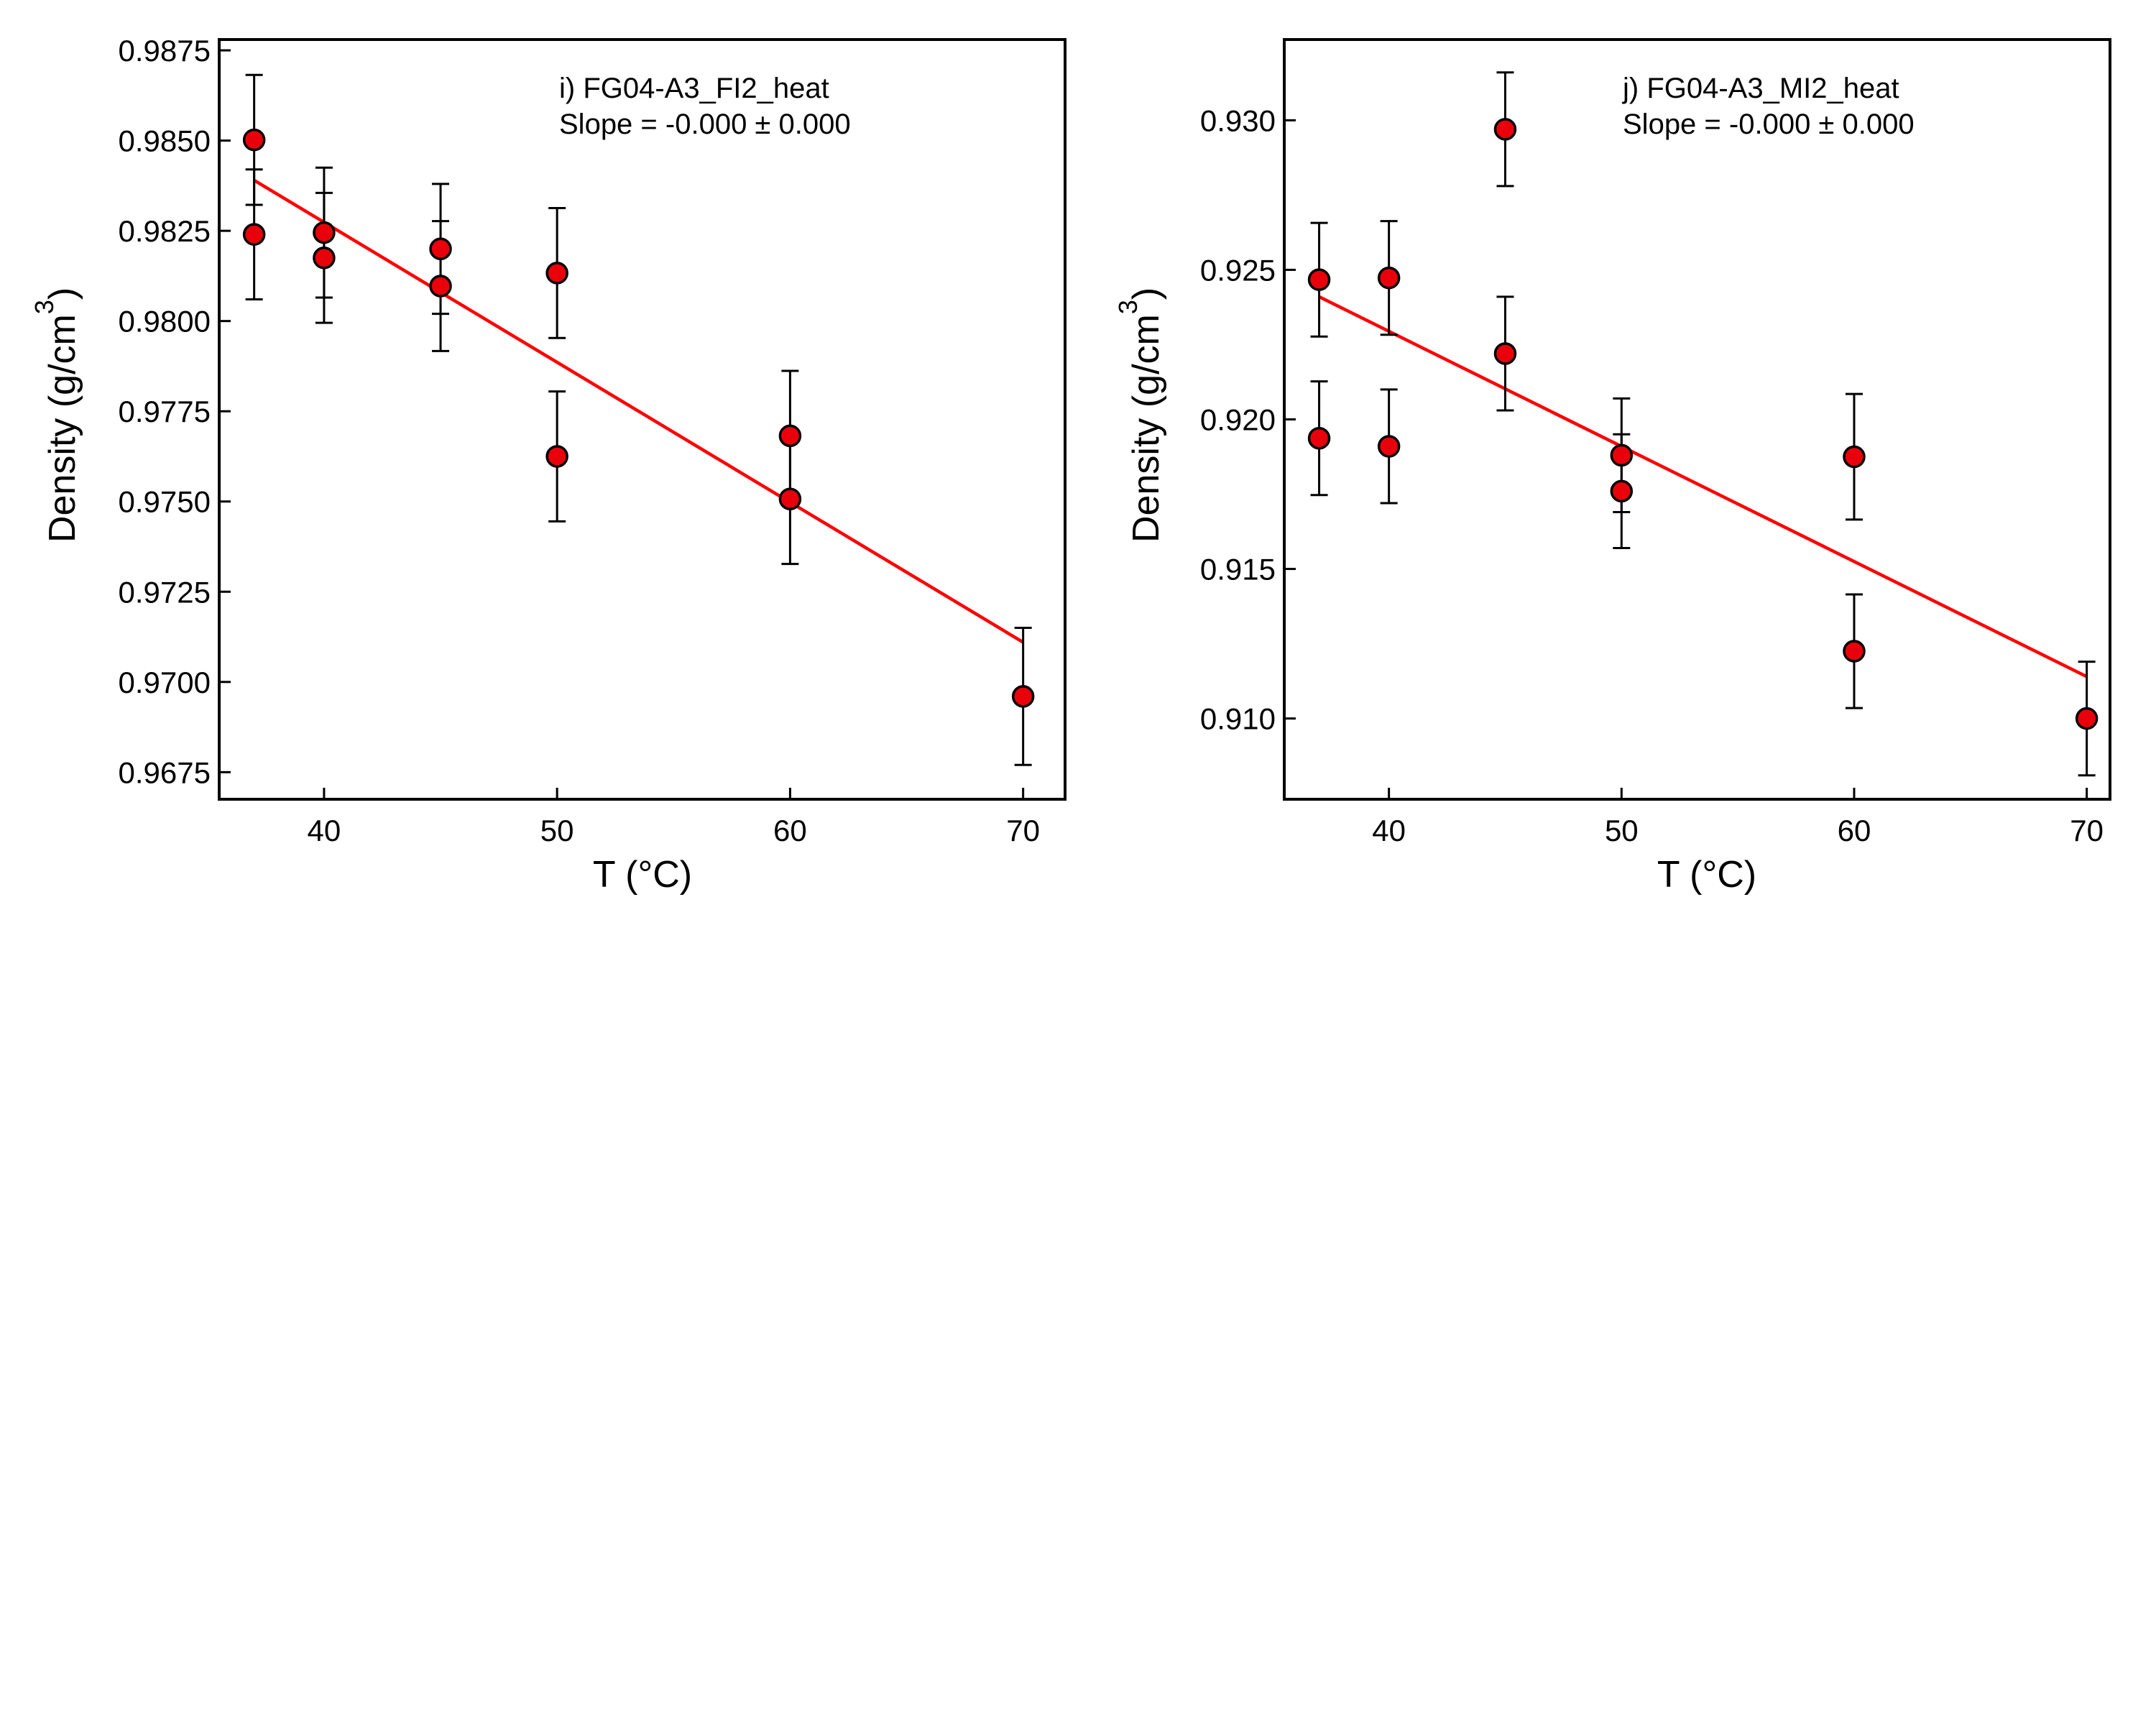  I want to click on panel-label: j) FG04-A3_MI2_heat, so click(1760, 88).